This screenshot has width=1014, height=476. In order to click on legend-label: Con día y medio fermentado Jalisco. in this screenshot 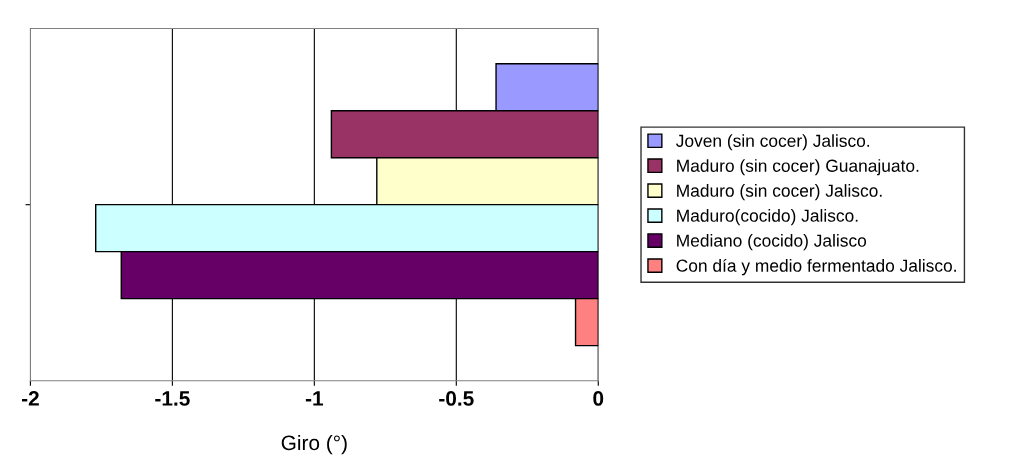, I will do `click(816, 267)`.